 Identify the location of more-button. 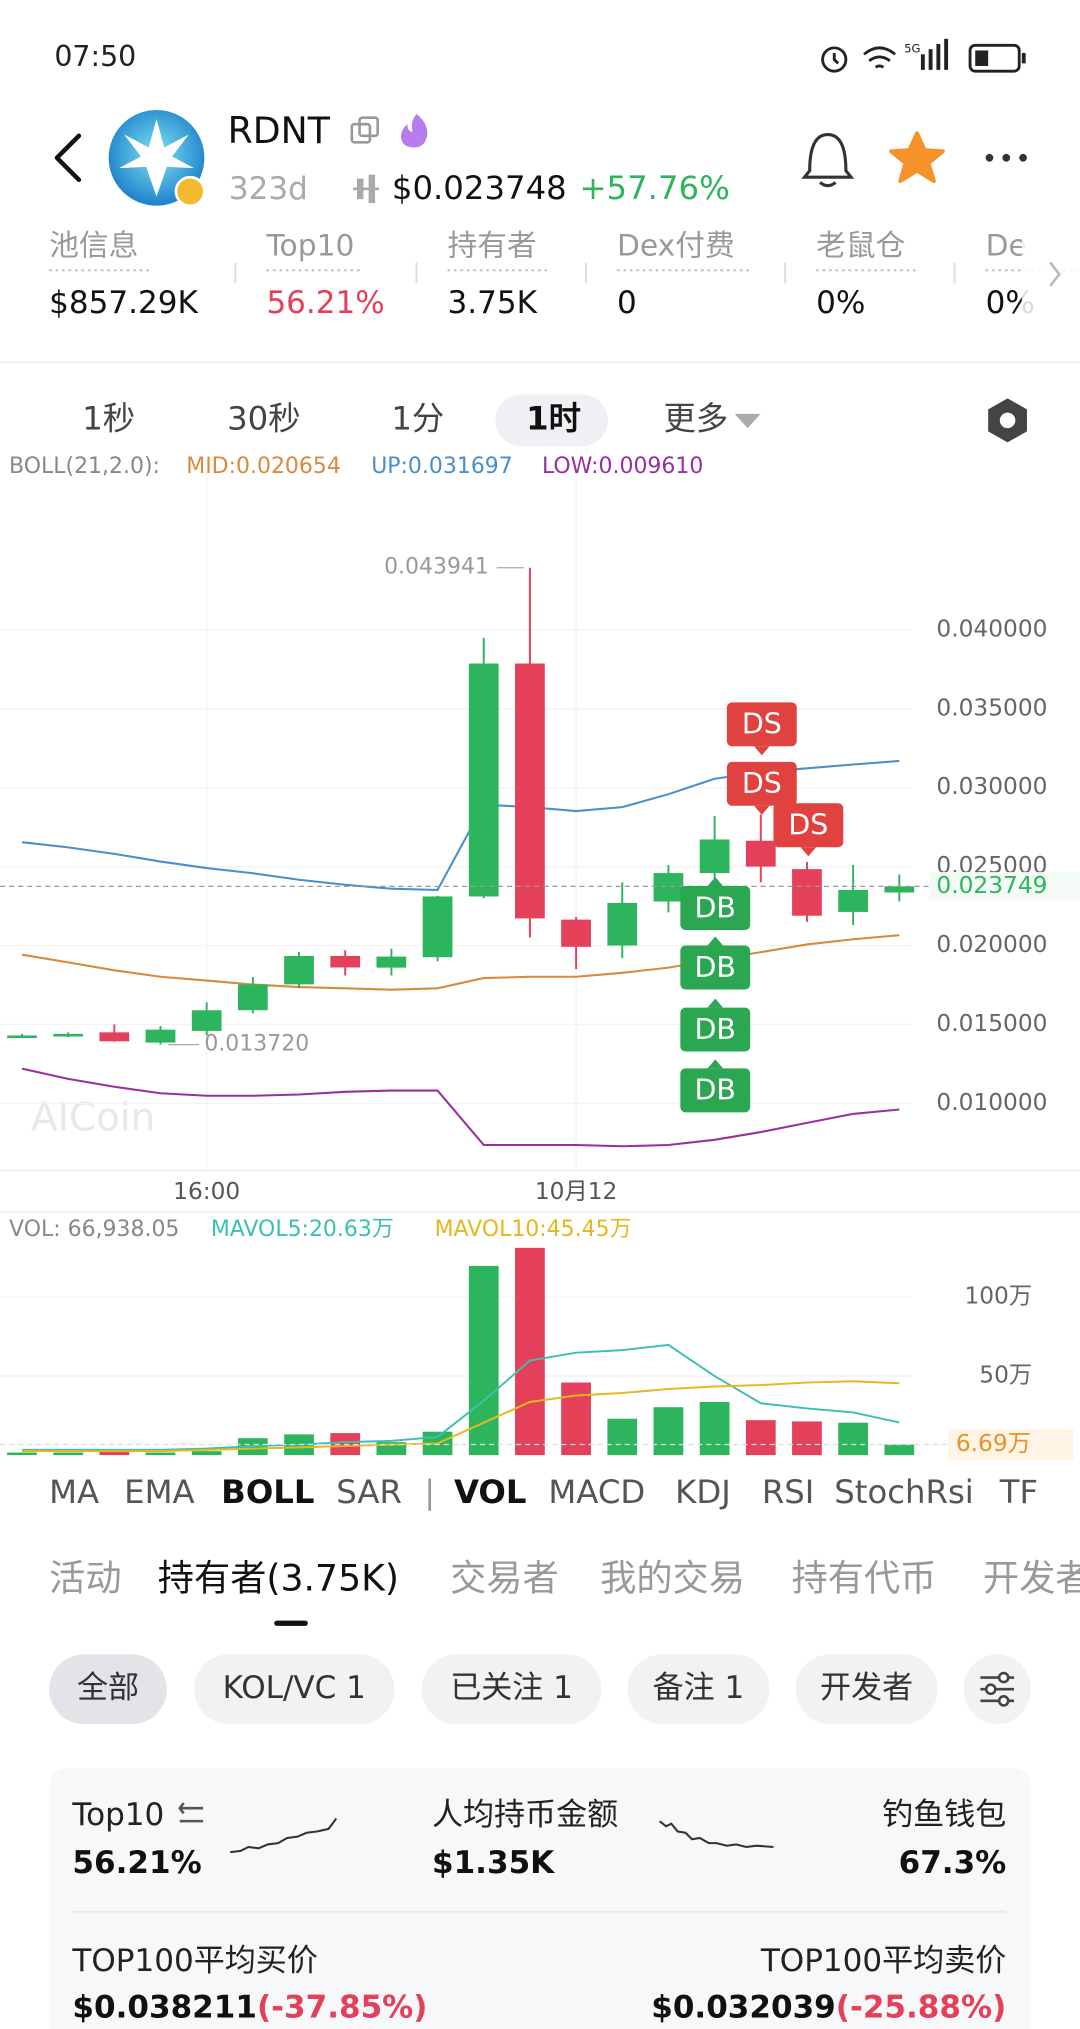
(1006, 157).